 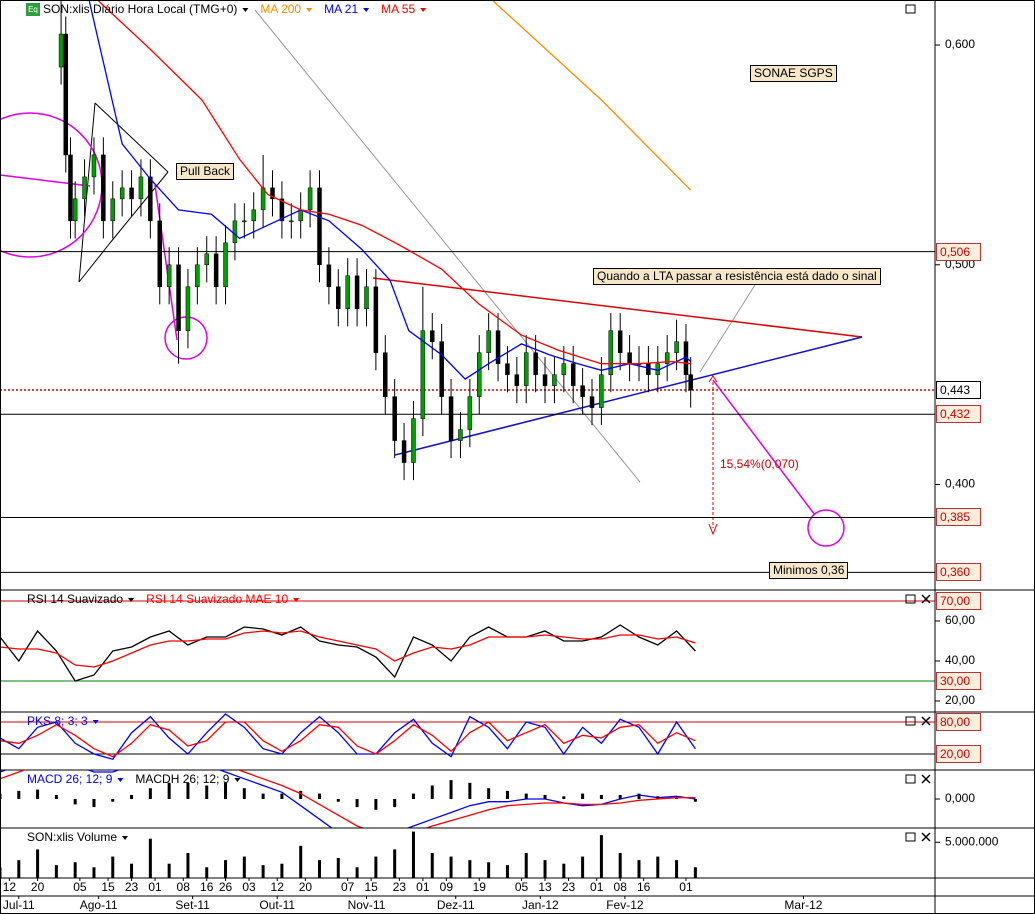 I want to click on legend-entry: RSI 14 Suavizado, so click(x=75, y=599).